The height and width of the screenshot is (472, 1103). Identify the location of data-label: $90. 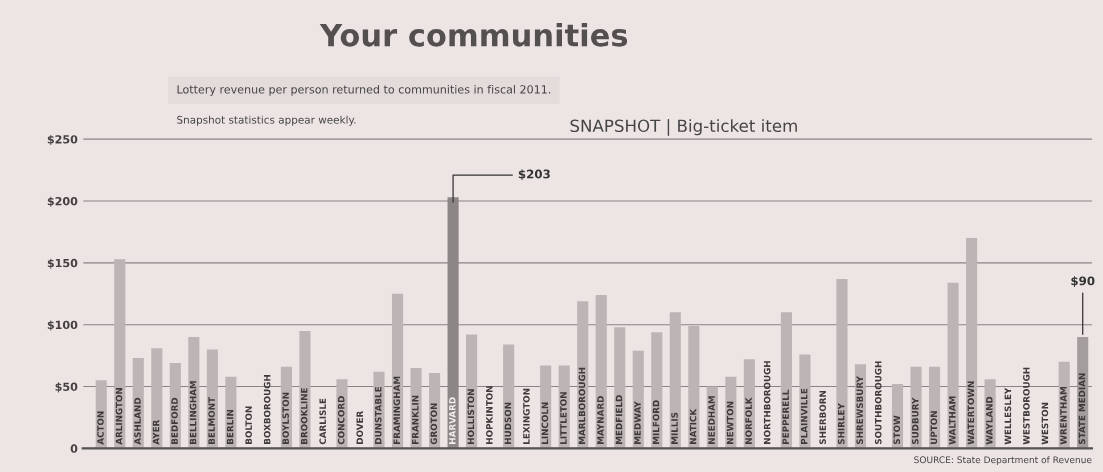
(1083, 281).